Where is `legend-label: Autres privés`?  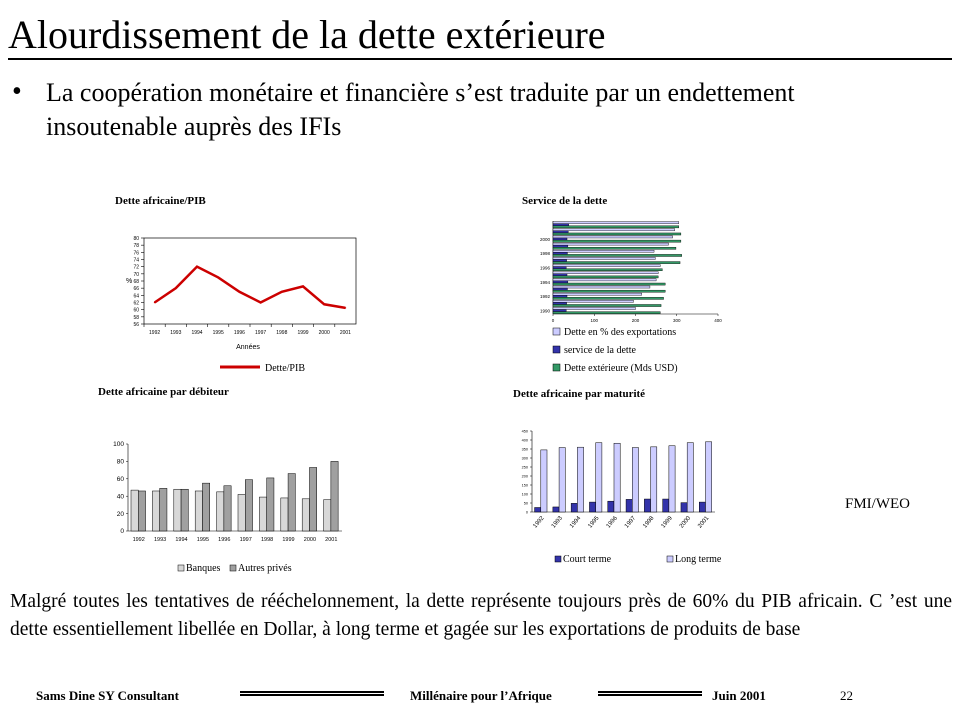 legend-label: Autres privés is located at coordinates (265, 568).